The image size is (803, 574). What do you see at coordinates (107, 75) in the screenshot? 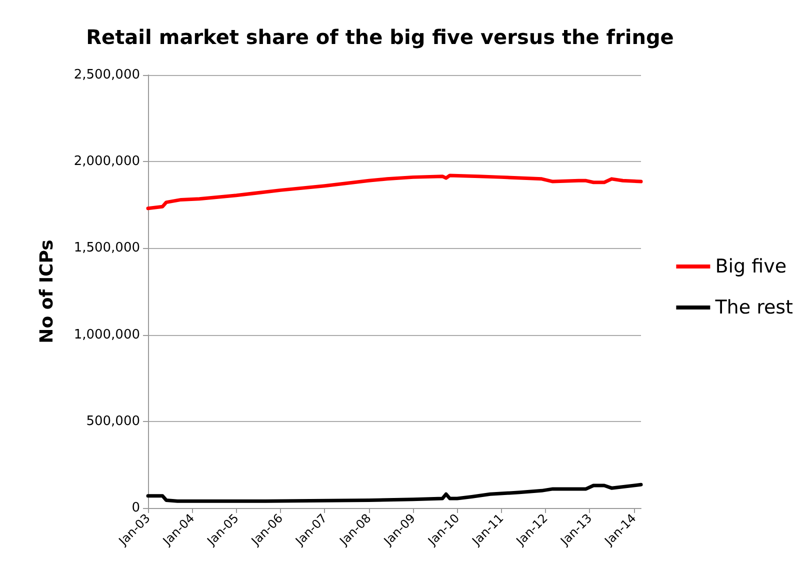
I see `y-tick-label: 2,500,000` at bounding box center [107, 75].